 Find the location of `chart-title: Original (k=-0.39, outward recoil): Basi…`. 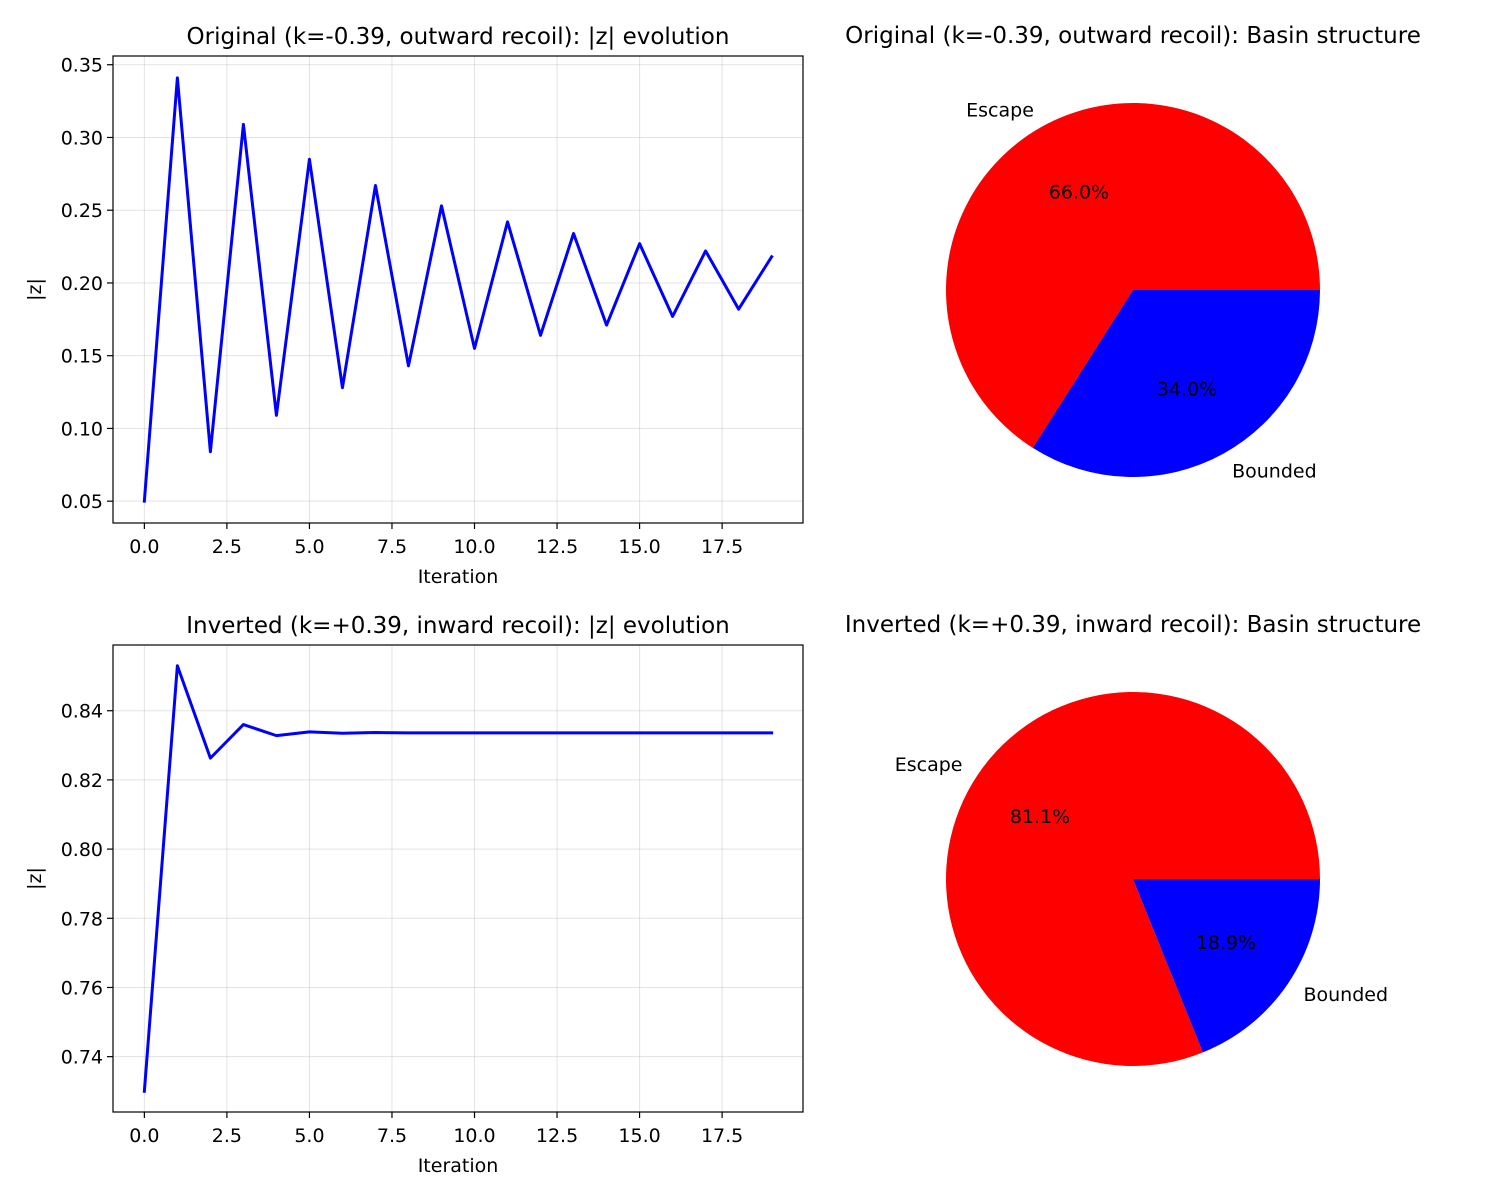

chart-title: Original (k=-0.39, outward recoil): Basi… is located at coordinates (1133, 36).